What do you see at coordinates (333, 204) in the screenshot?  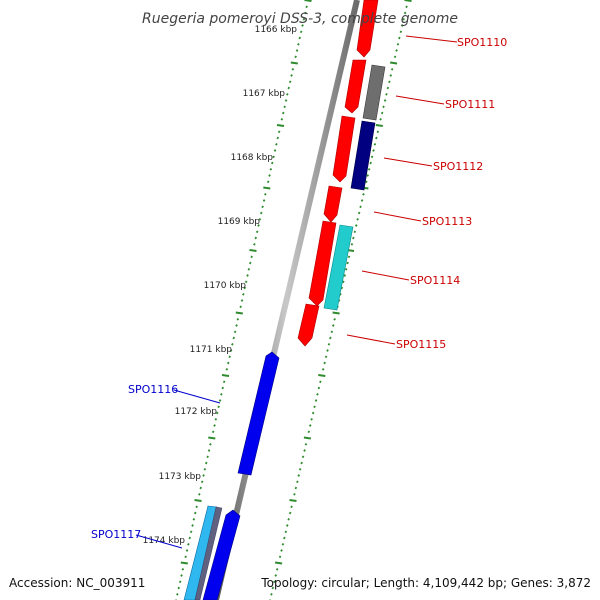 I see `gene-spo1113` at bounding box center [333, 204].